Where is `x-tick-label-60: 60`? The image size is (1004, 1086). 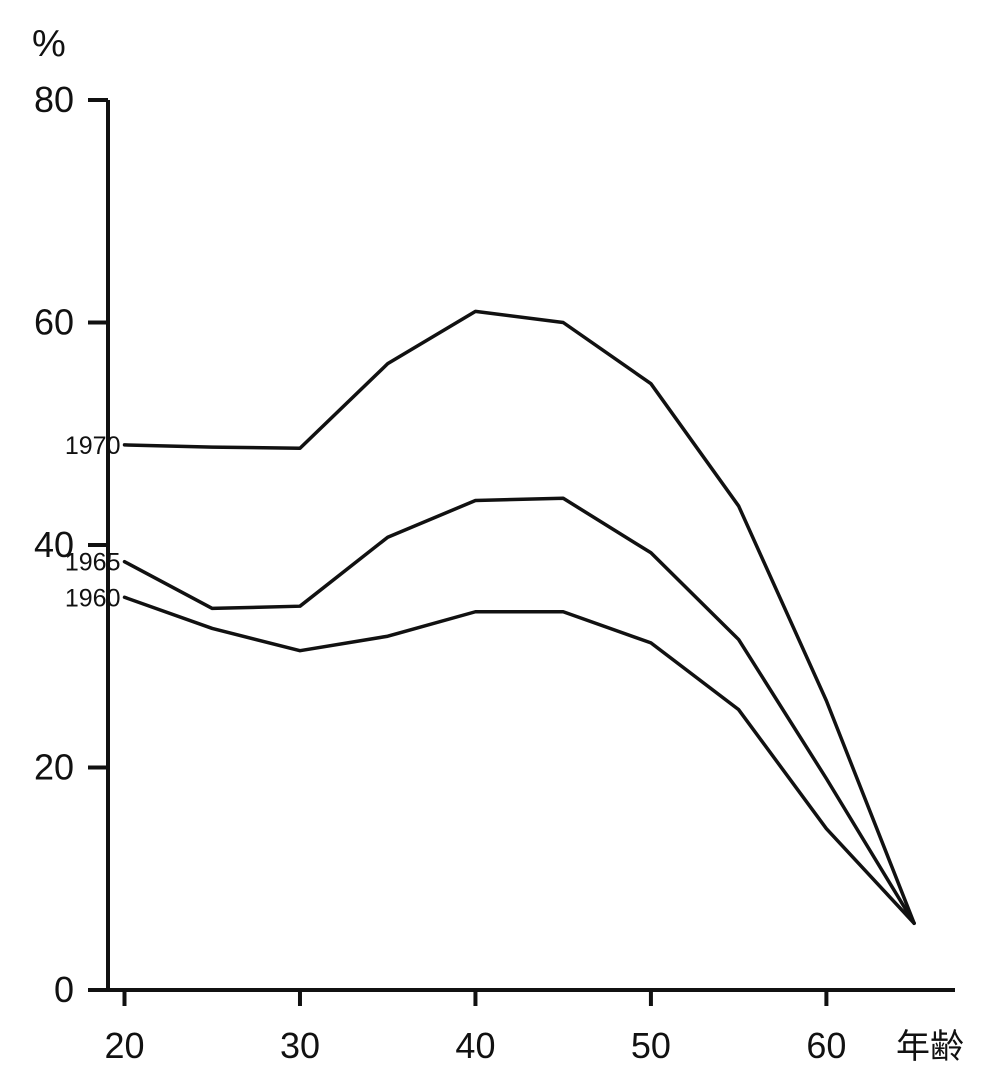 x-tick-label-60: 60 is located at coordinates (826, 1045).